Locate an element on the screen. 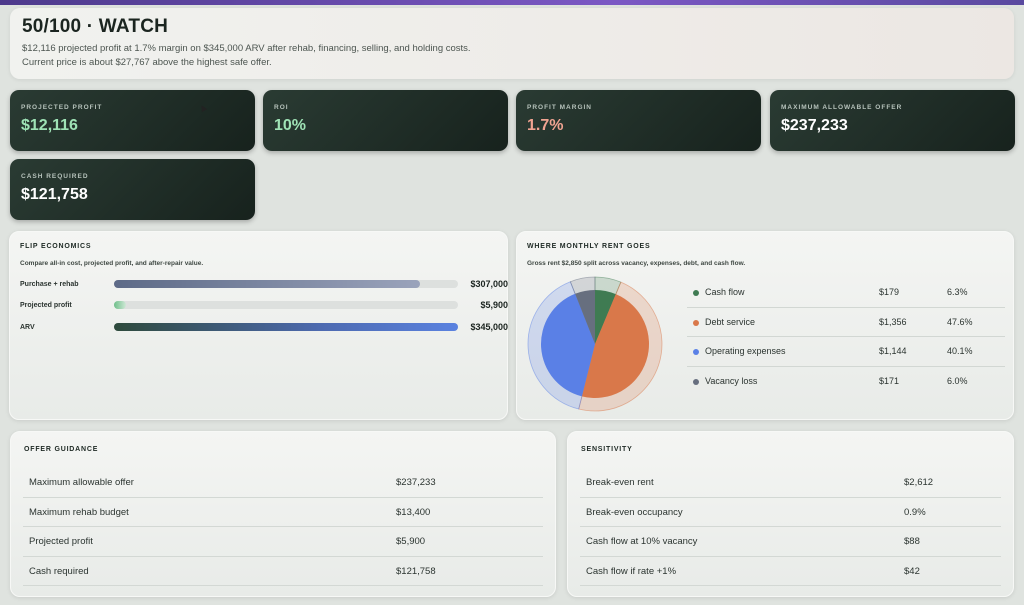  legend-percent: 40.1% is located at coordinates (960, 351).